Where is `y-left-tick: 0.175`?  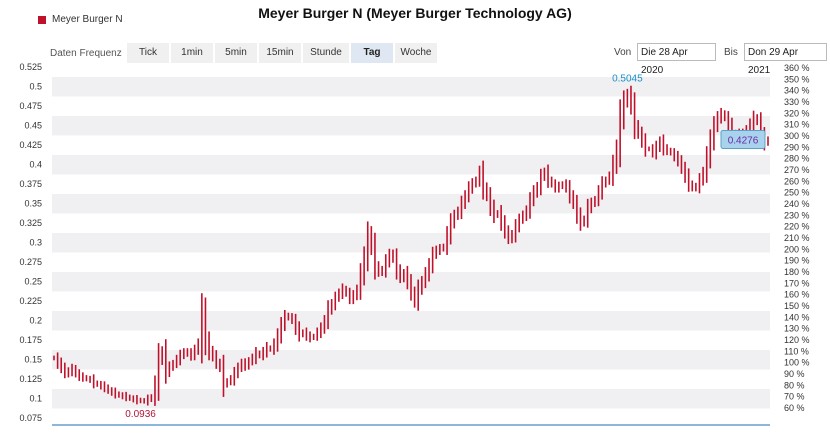
y-left-tick: 0.175 is located at coordinates (30, 340).